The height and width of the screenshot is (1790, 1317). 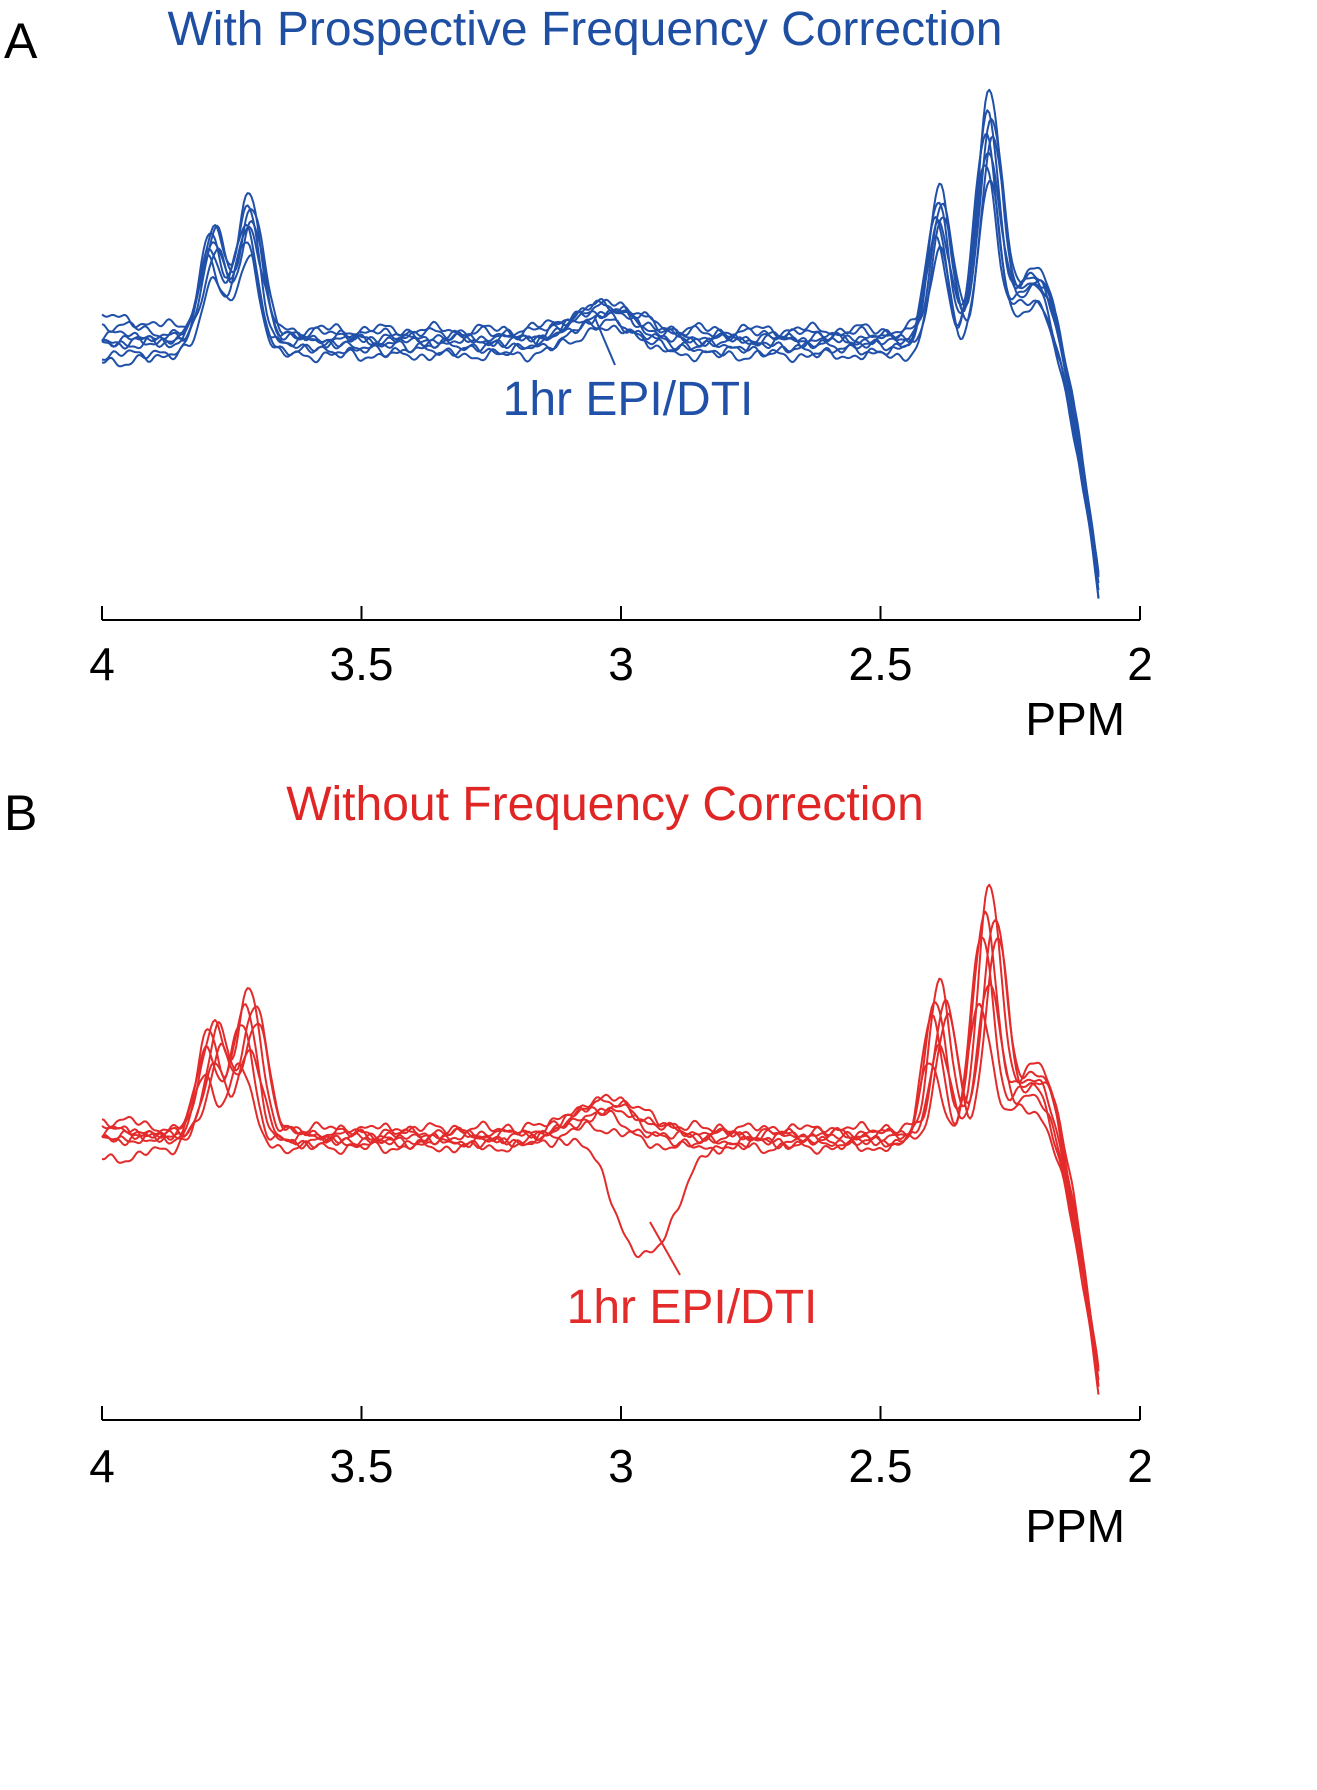 I want to click on panel-title-B: Without Frequency Correction, so click(x=605, y=804).